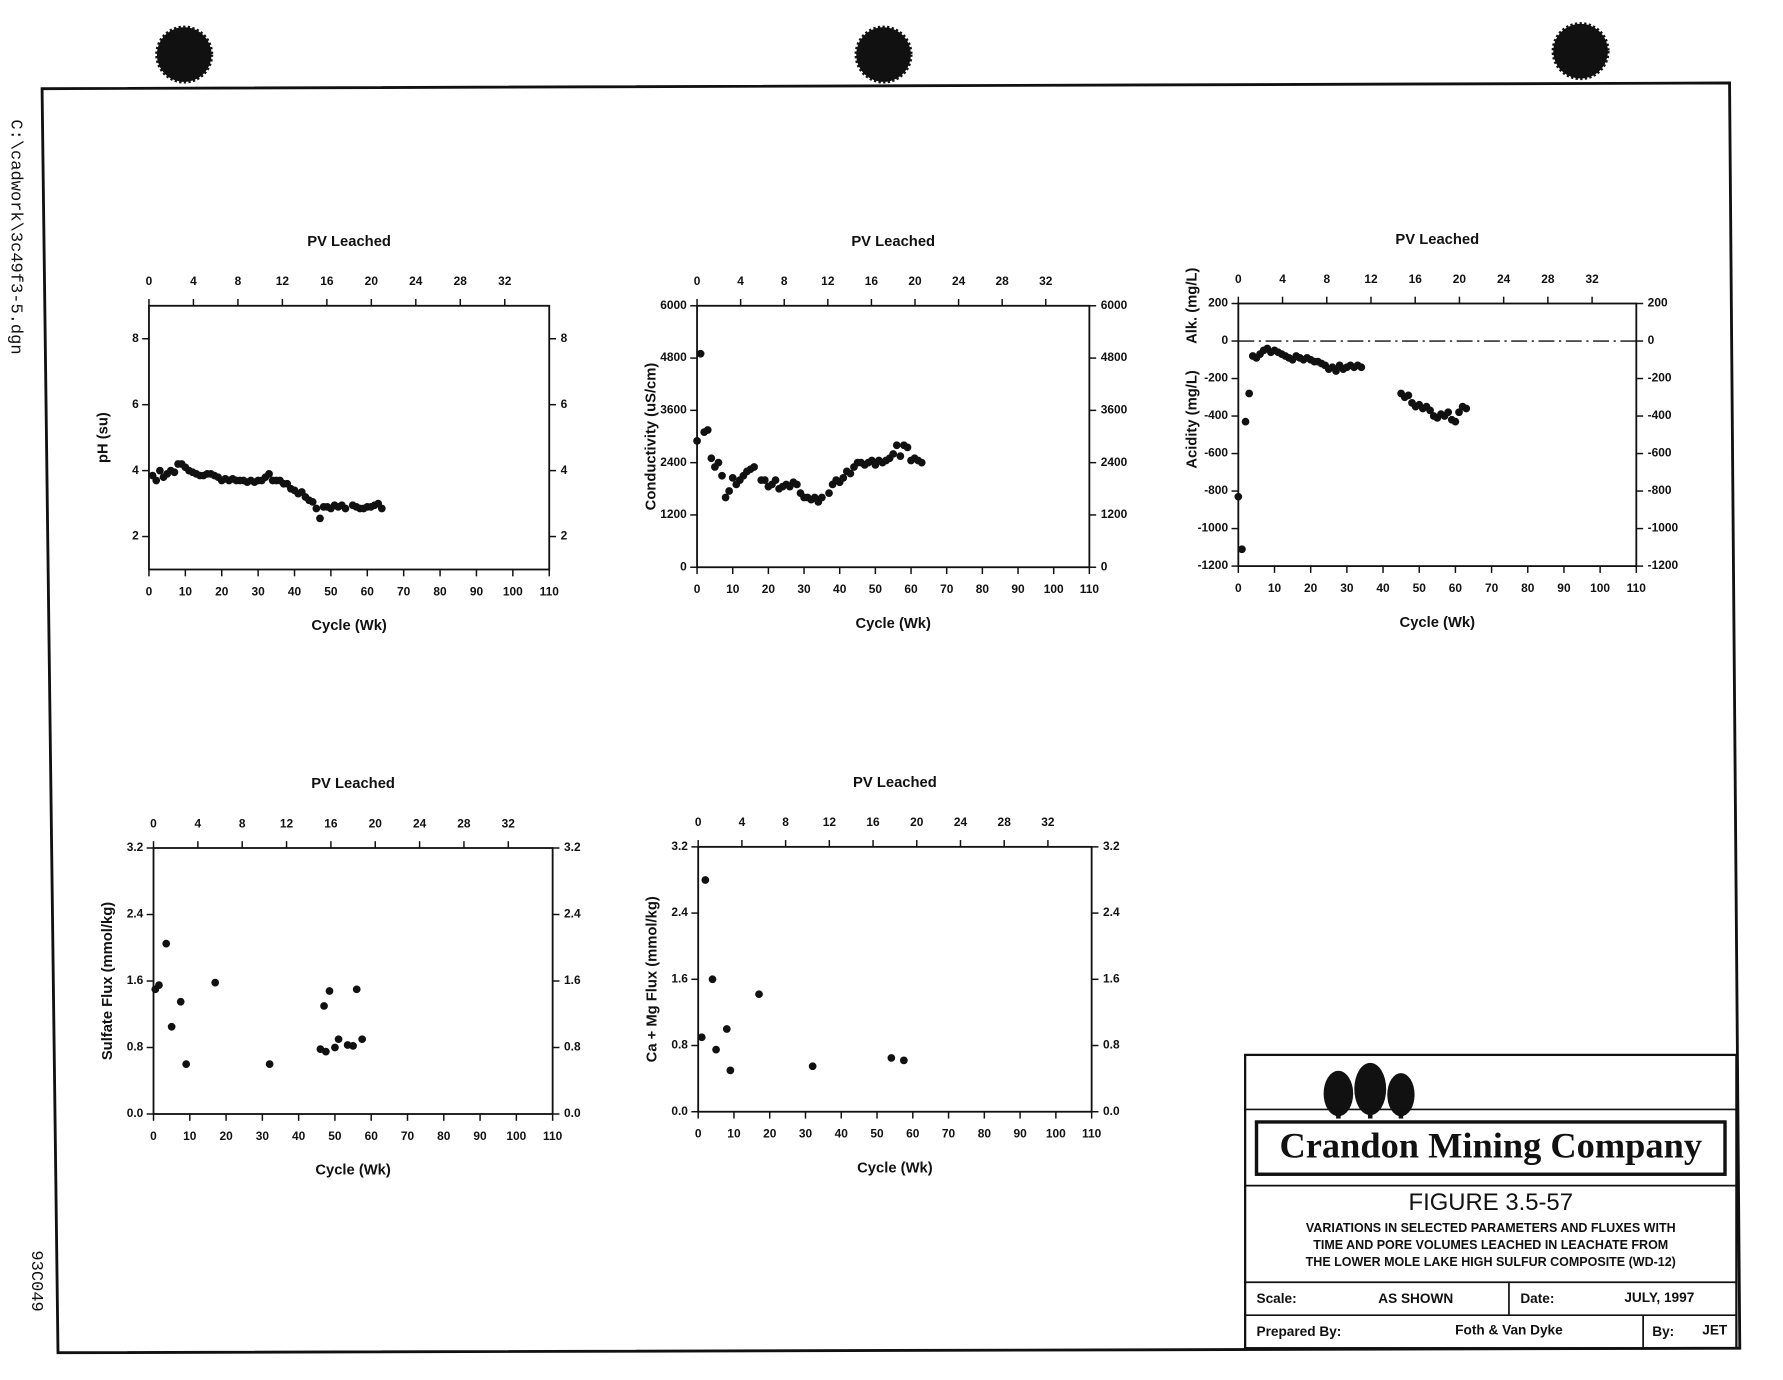 The image size is (1783, 1380). What do you see at coordinates (1111, 912) in the screenshot?
I see `y-right-tick-label: 2.4` at bounding box center [1111, 912].